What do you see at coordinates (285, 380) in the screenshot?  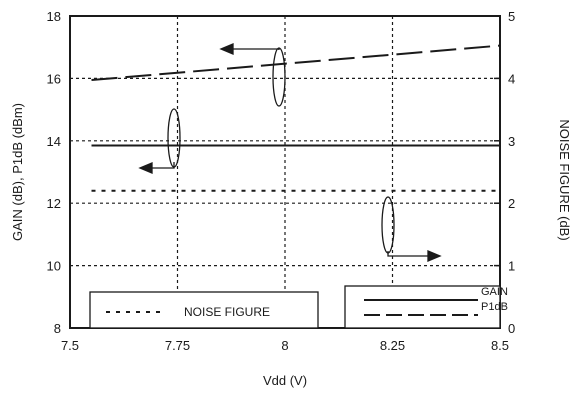 I see `x-axis-label: Vdd (V)` at bounding box center [285, 380].